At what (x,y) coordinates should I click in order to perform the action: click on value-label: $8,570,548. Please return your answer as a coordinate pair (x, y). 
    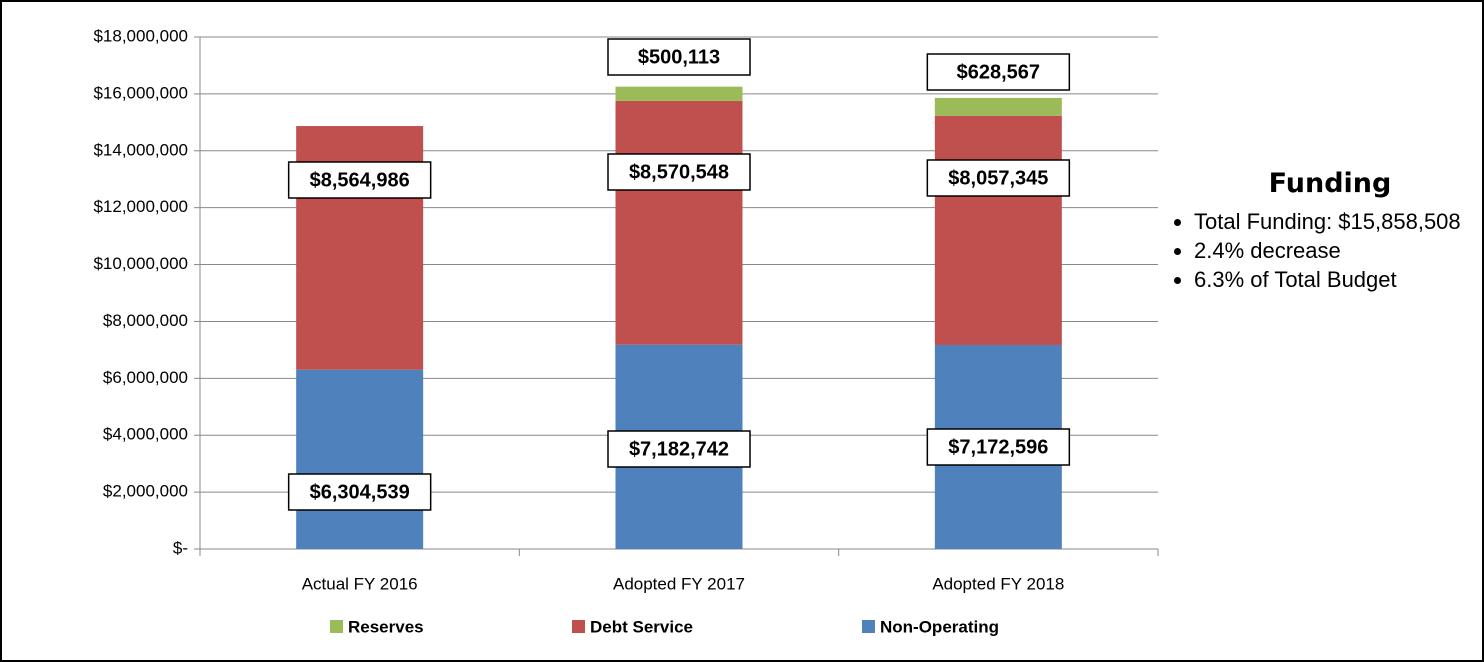
    Looking at the image, I should click on (679, 172).